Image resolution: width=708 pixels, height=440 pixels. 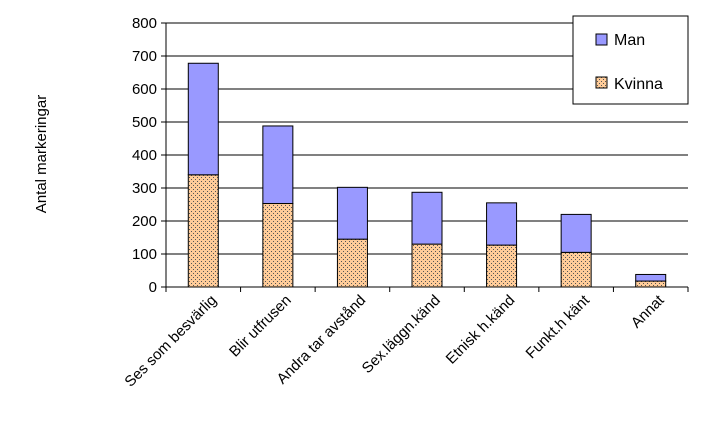 I want to click on legend-box, so click(x=630, y=60).